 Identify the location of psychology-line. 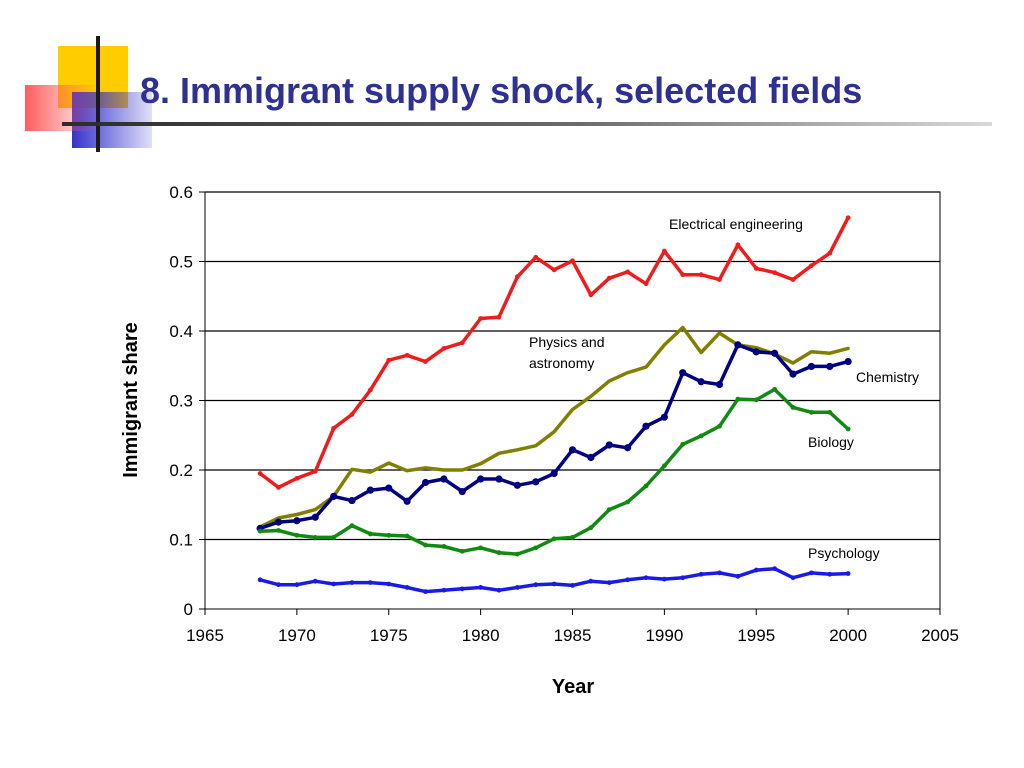
(554, 580).